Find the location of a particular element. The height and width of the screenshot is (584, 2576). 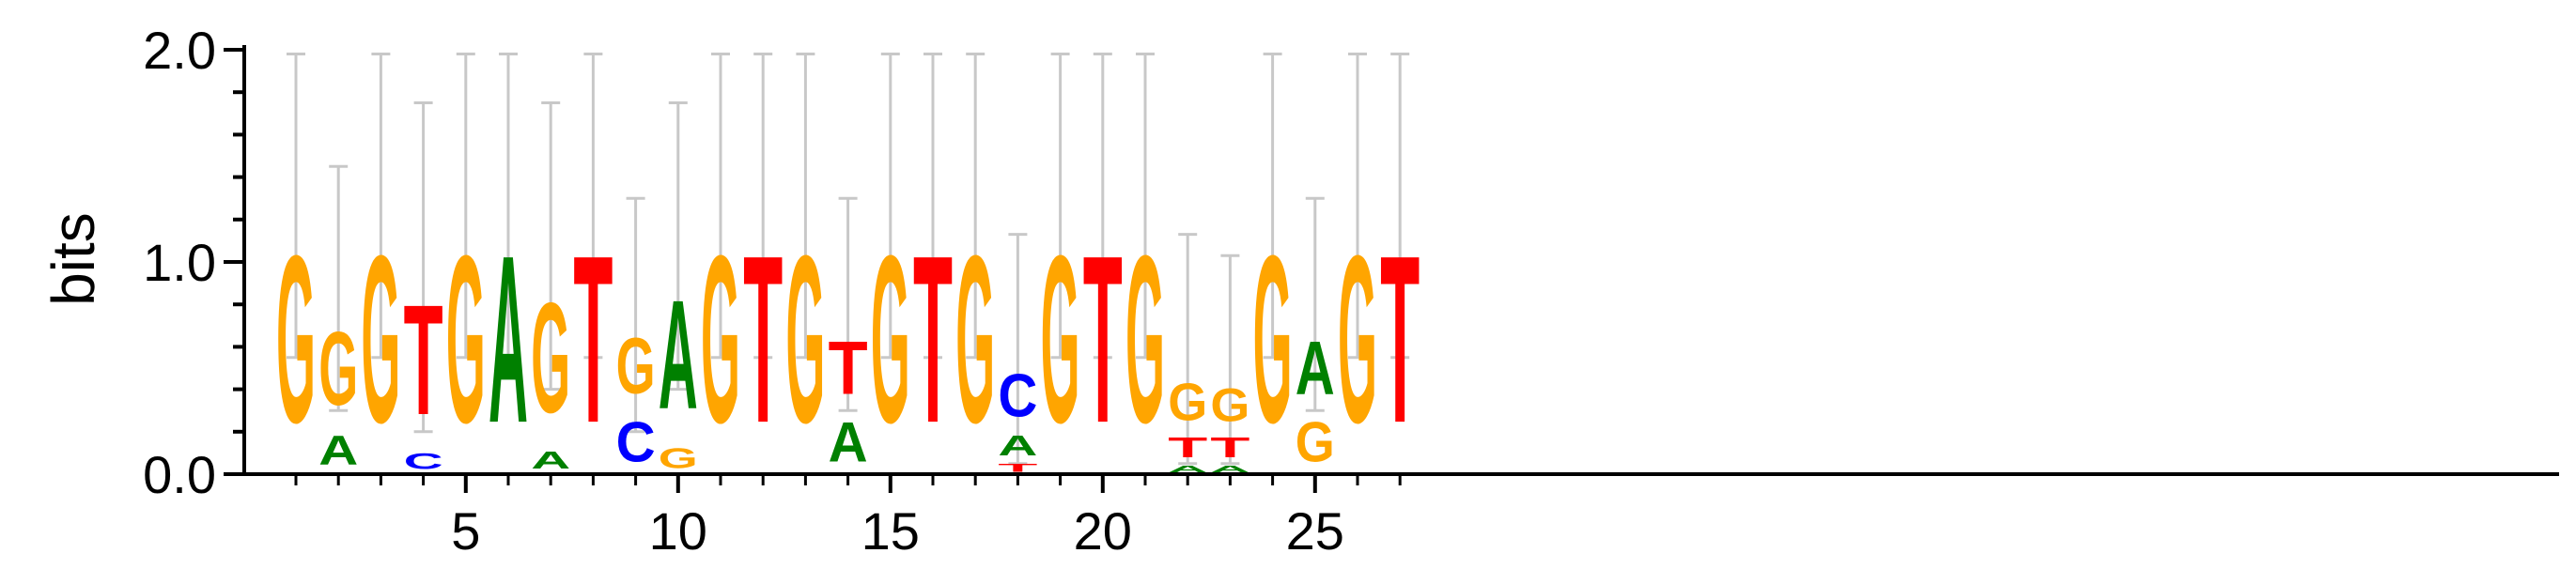

y-axis-label: bits is located at coordinates (73, 259).